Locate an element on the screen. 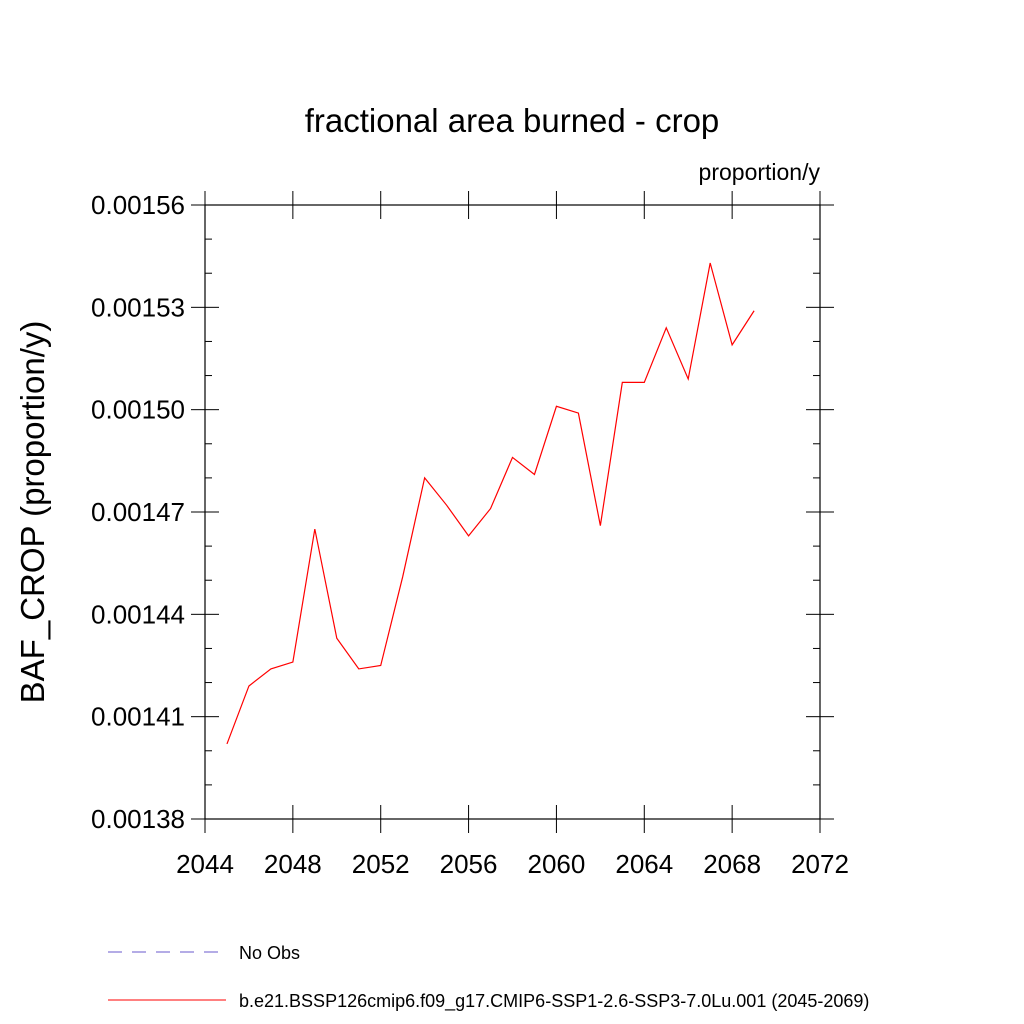  y-tick-label: 0.00138 is located at coordinates (138, 819).